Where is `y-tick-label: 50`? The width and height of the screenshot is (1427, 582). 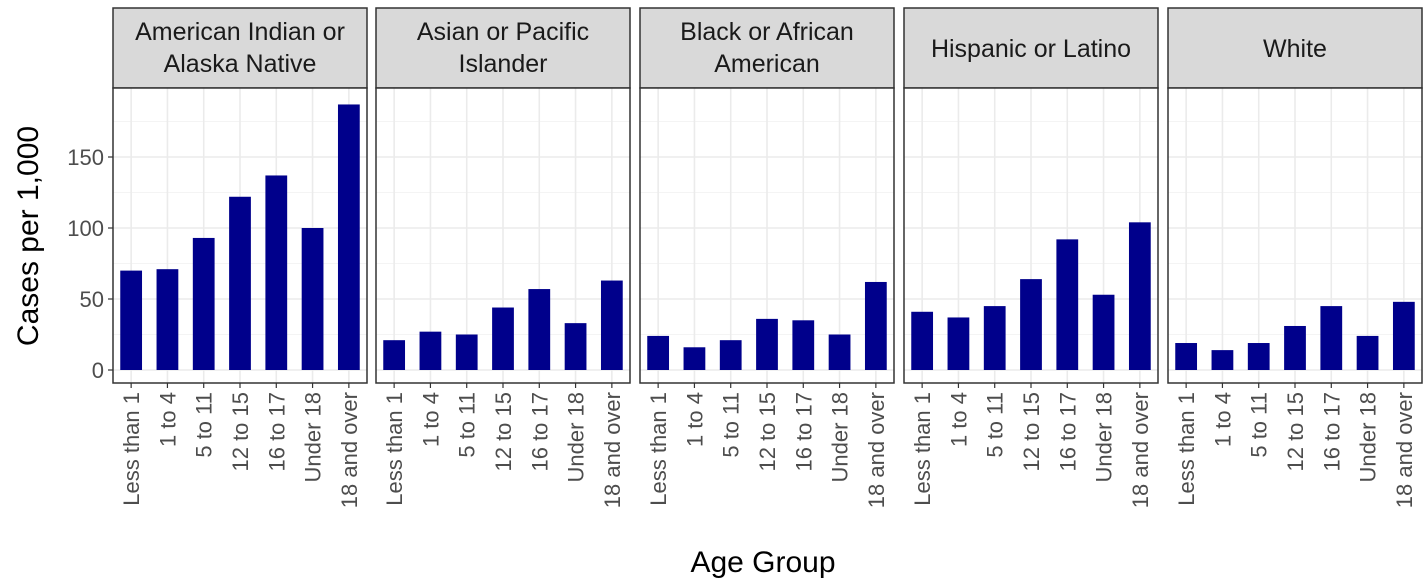 y-tick-label: 50 is located at coordinates (92, 299).